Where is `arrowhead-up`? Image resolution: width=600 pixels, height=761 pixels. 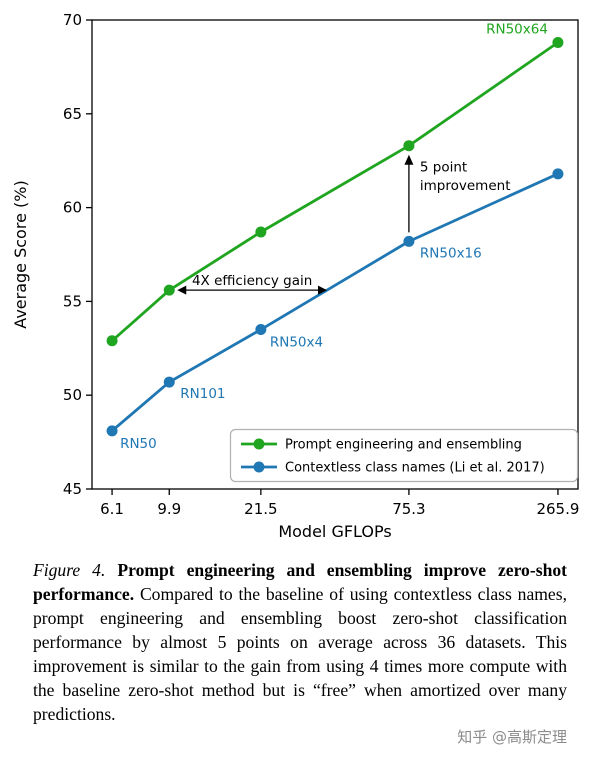
arrowhead-up is located at coordinates (409, 159).